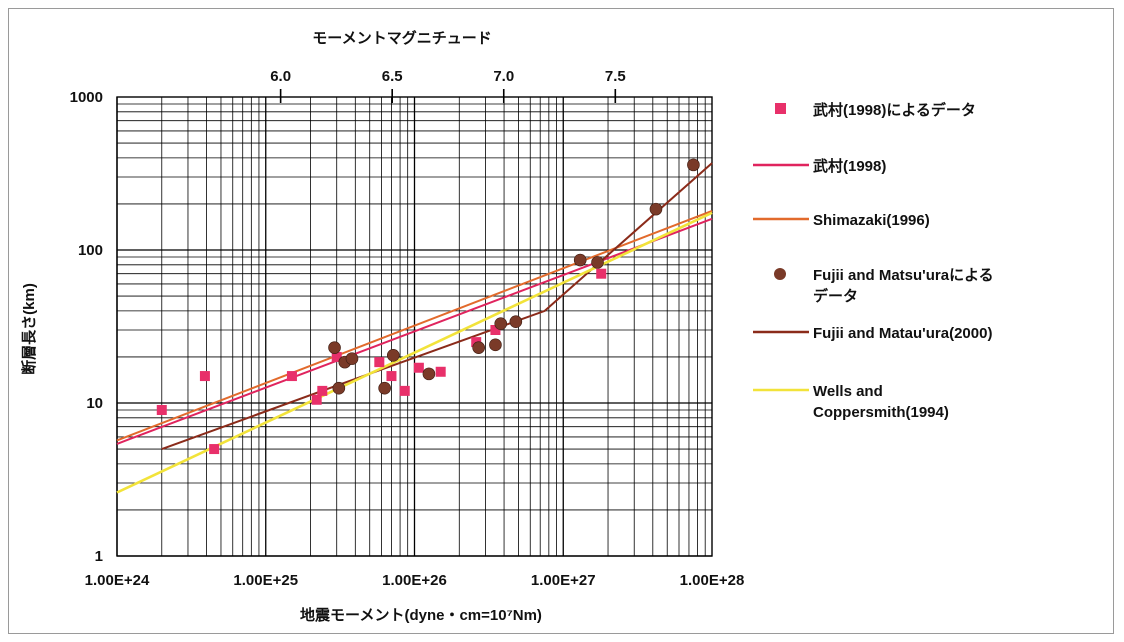  Describe the element at coordinates (780, 108) in the screenshot. I see `legend-marker-square` at that location.